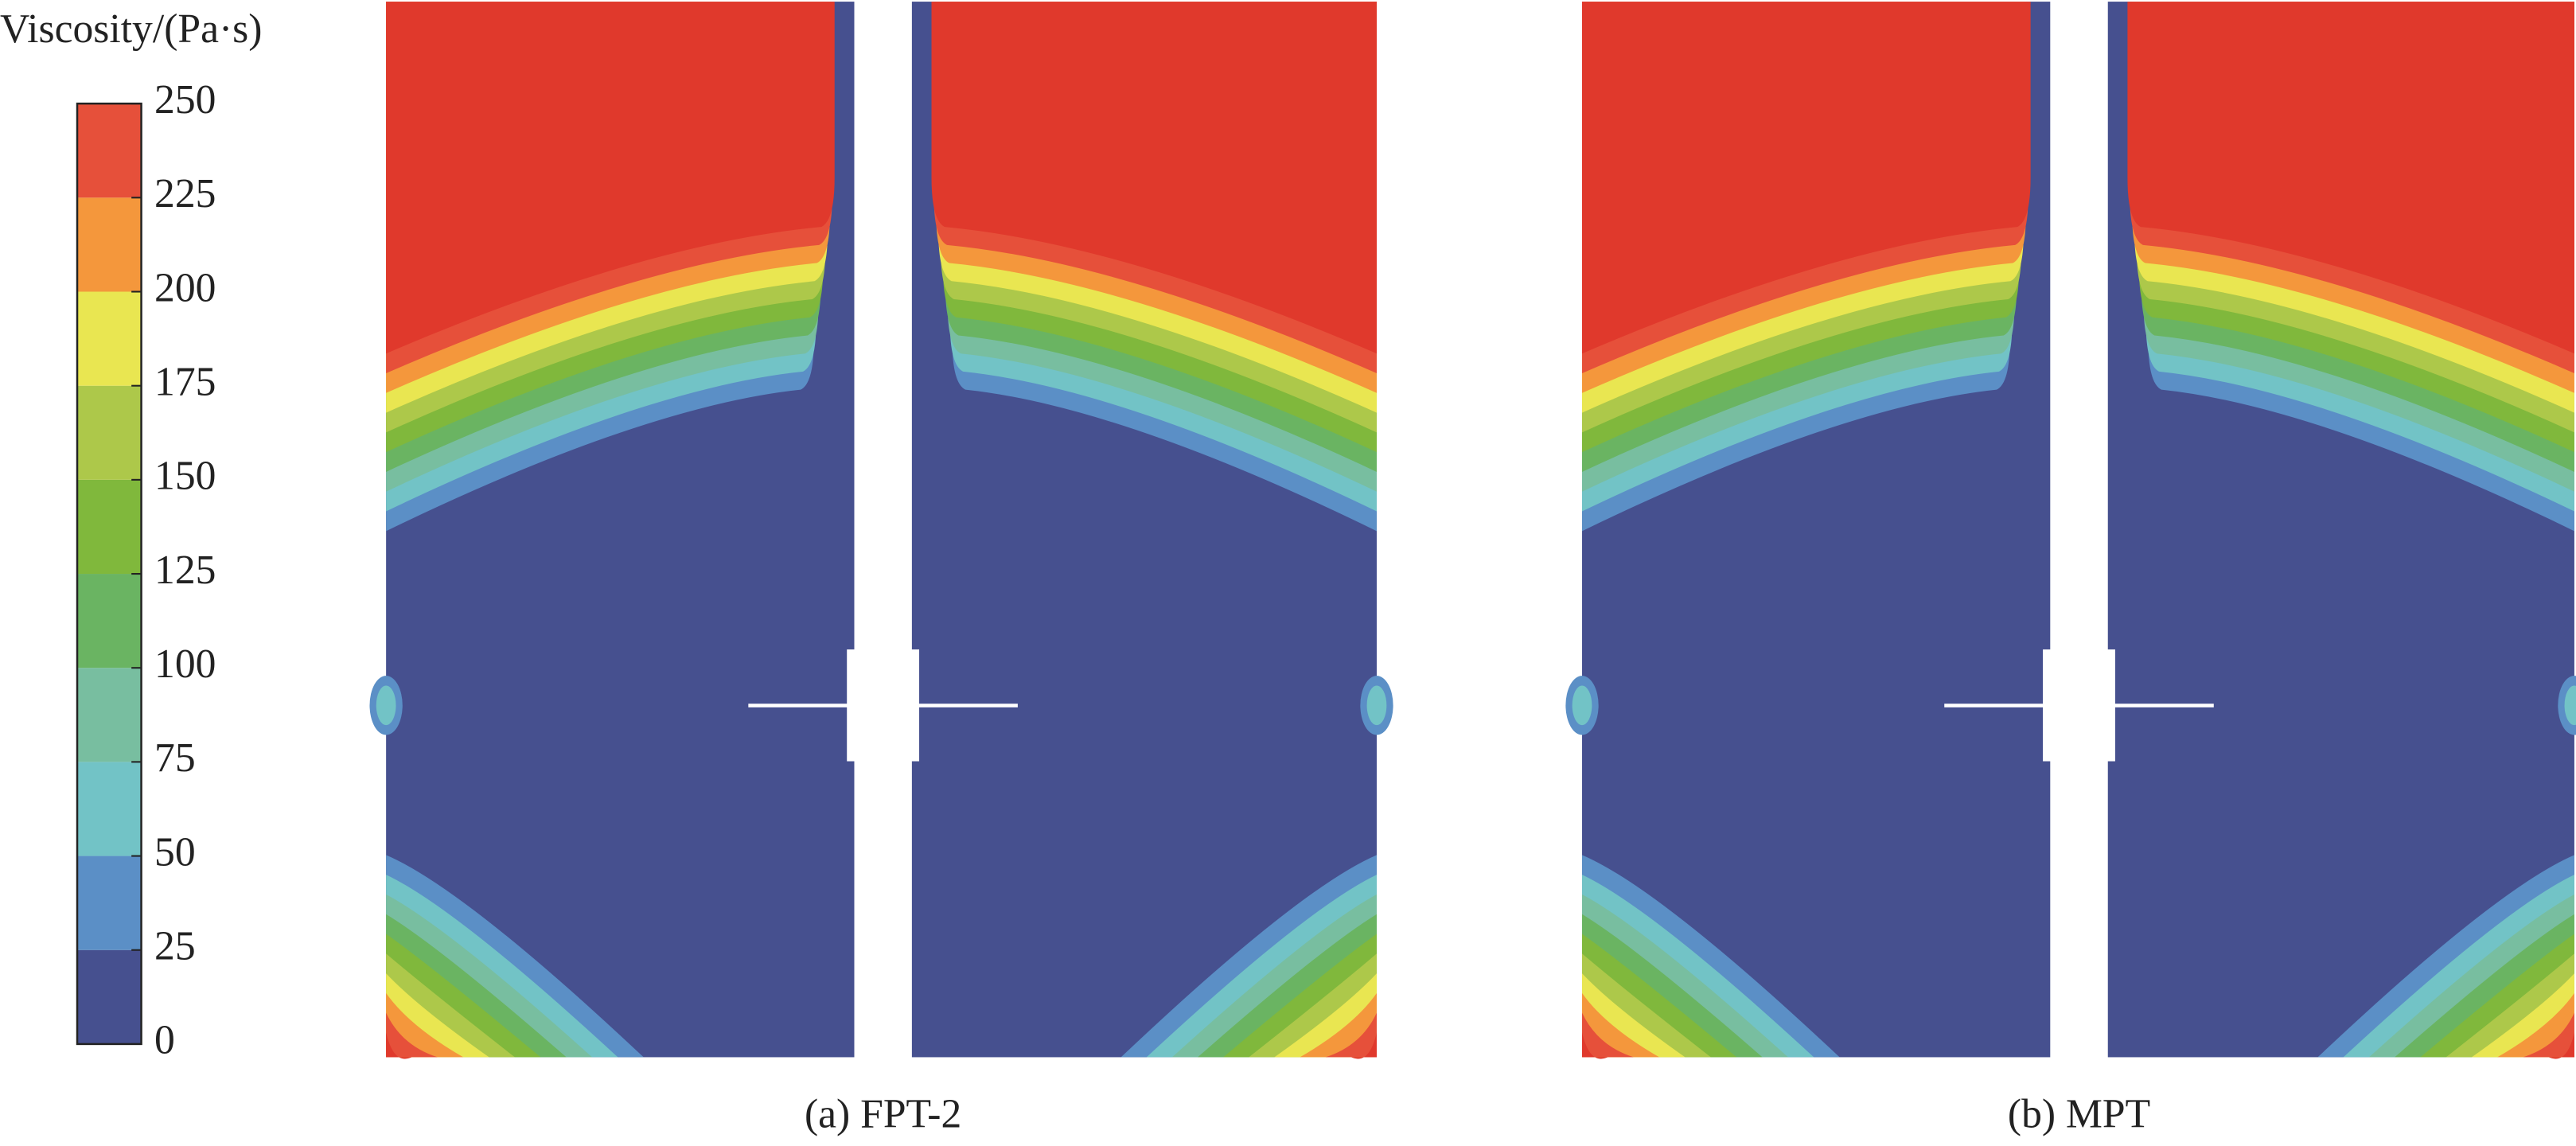  I want to click on colorbar-tick-label: 175, so click(185, 382).